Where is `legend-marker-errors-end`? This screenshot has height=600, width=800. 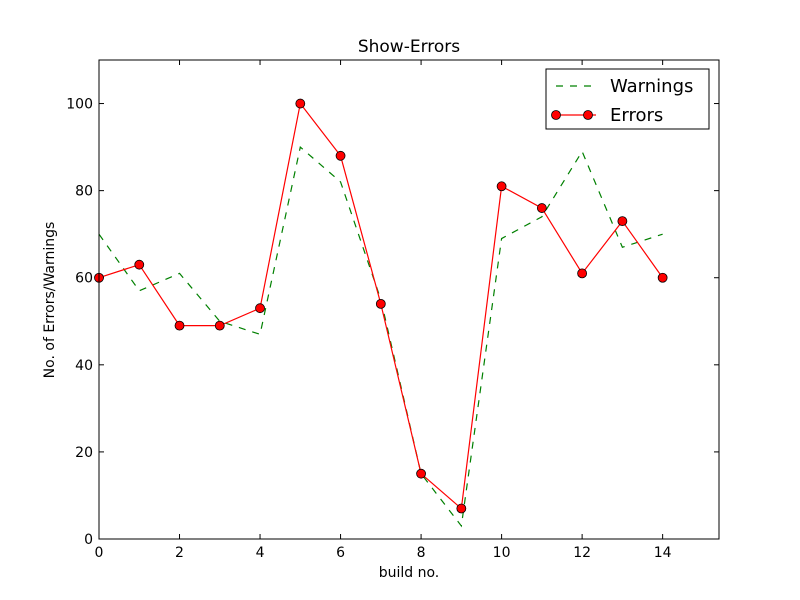 legend-marker-errors-end is located at coordinates (588, 115).